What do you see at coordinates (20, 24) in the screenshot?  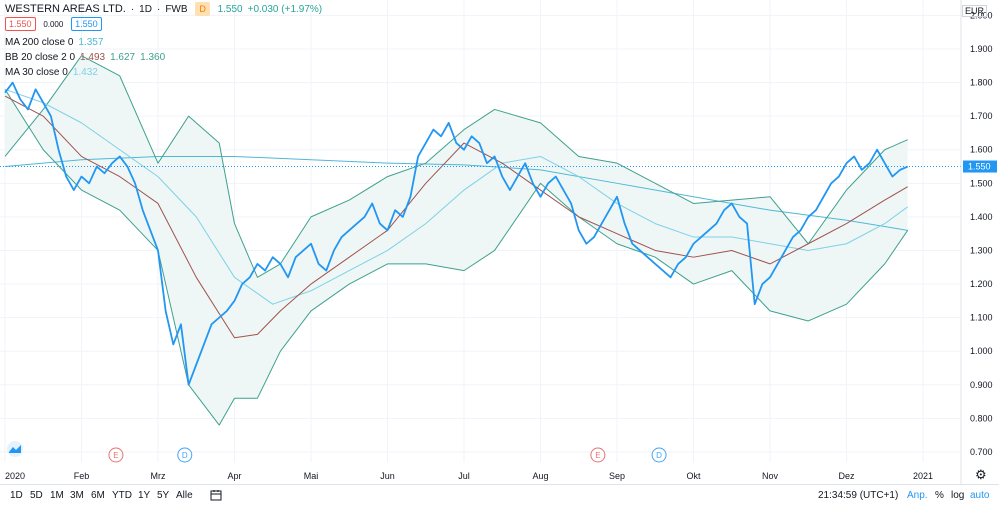 I see `sell-button: 1.550` at bounding box center [20, 24].